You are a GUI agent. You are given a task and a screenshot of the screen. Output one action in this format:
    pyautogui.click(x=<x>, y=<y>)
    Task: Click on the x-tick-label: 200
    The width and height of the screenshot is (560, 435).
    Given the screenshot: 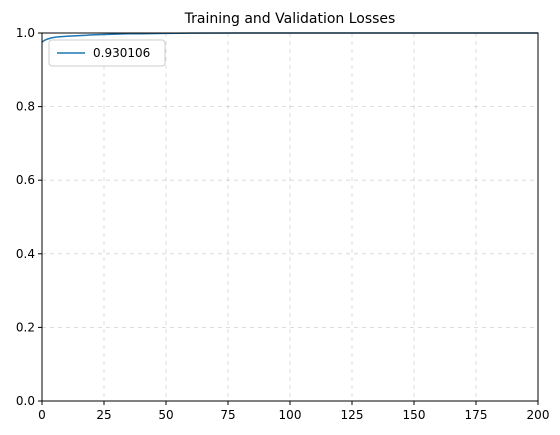 What is the action you would take?
    pyautogui.click(x=538, y=415)
    